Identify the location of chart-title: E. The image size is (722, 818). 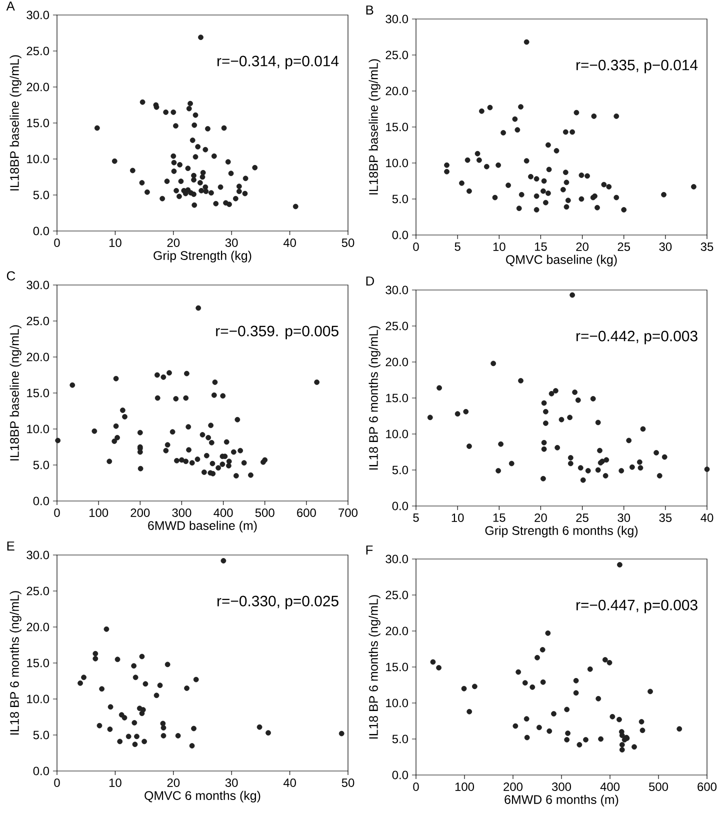
(10, 546).